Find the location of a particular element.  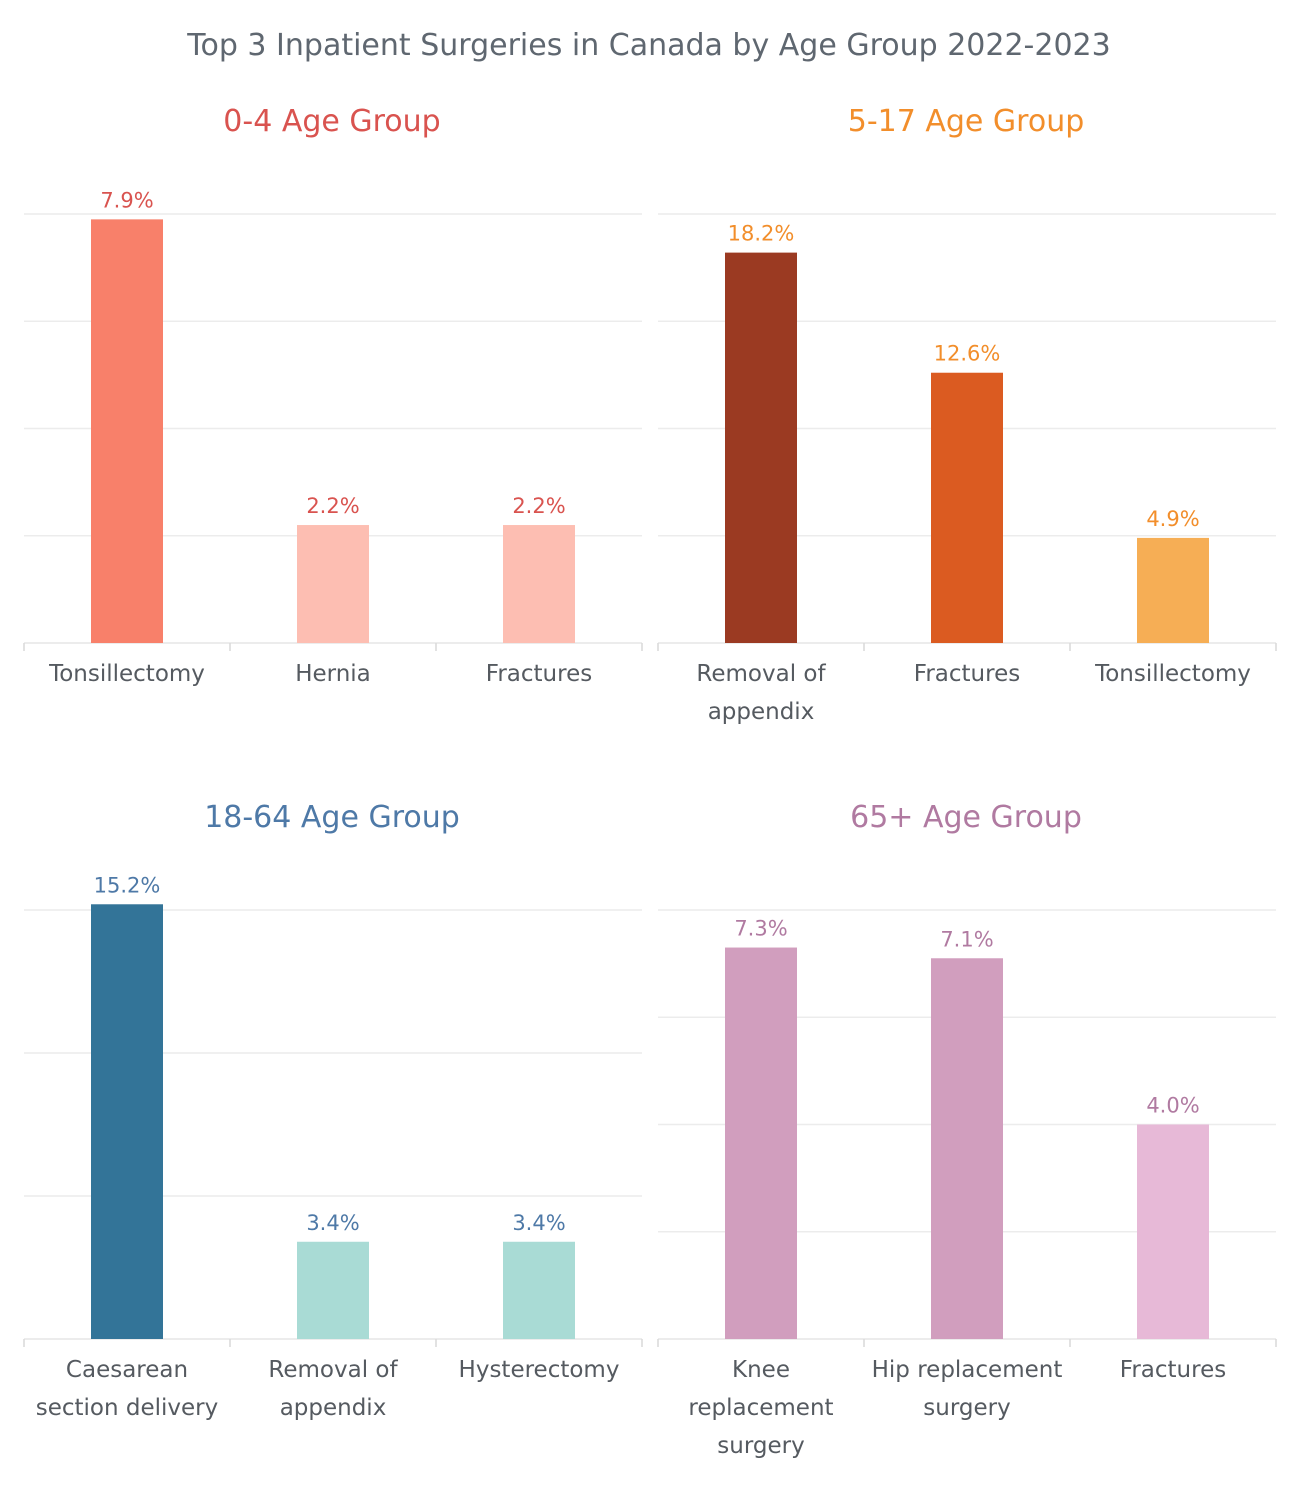

value-label: 7.1% is located at coordinates (966, 939).